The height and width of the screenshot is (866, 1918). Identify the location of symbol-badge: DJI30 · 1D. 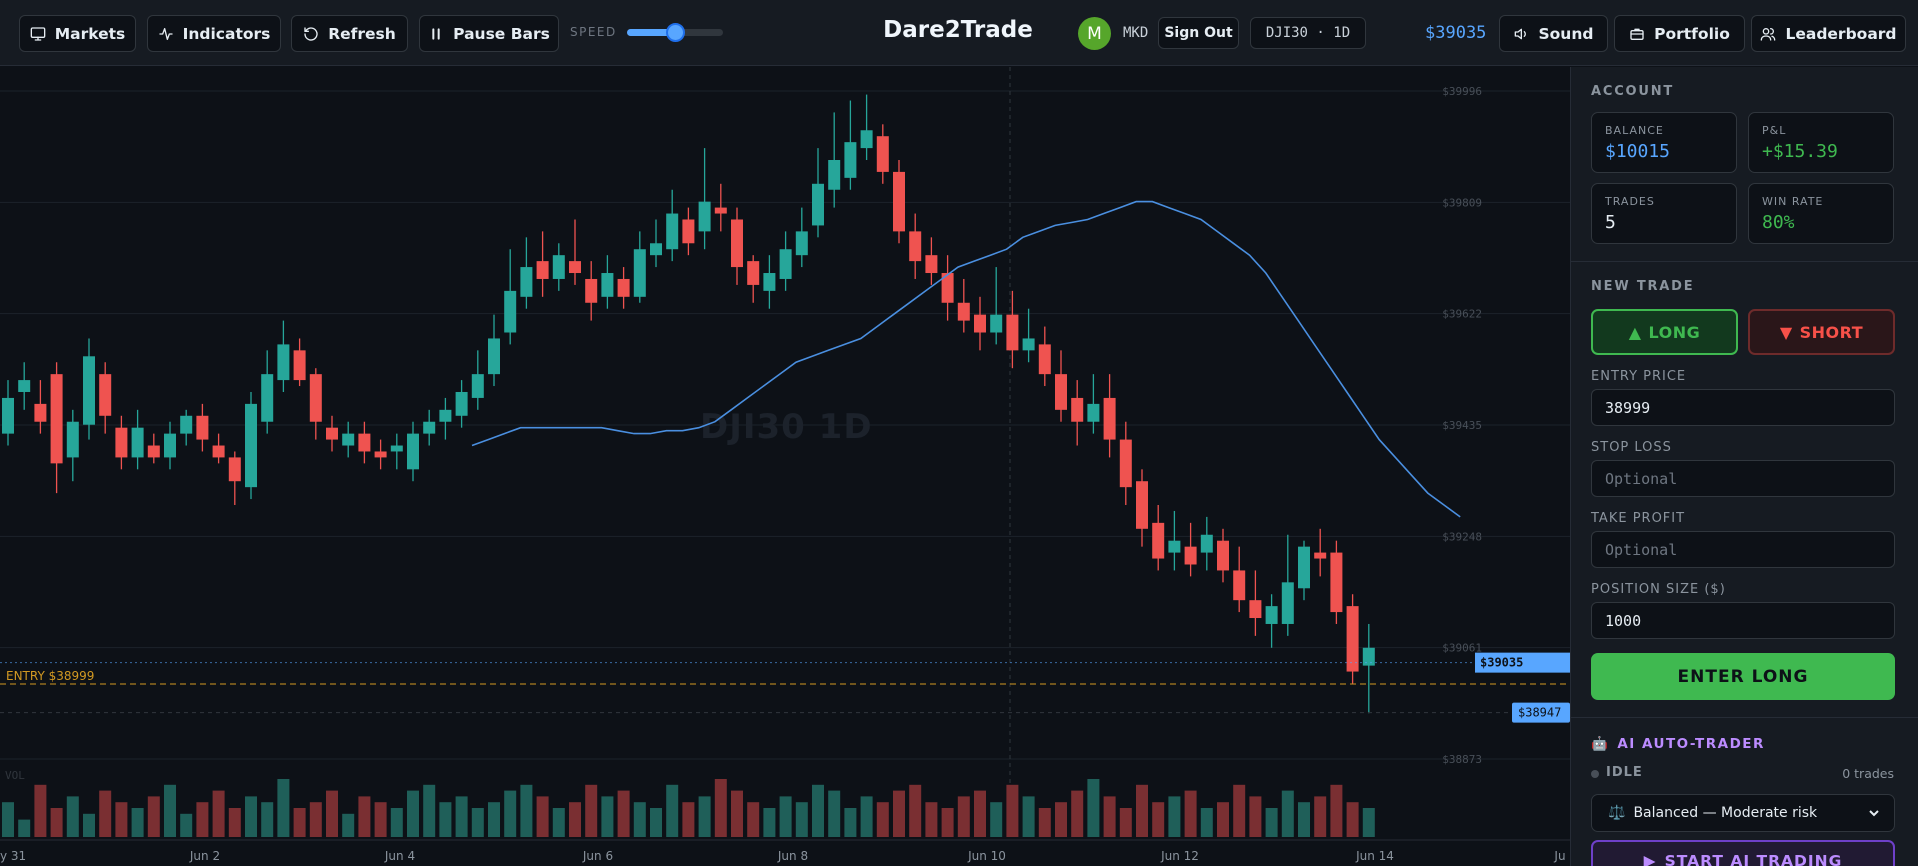
(1308, 33).